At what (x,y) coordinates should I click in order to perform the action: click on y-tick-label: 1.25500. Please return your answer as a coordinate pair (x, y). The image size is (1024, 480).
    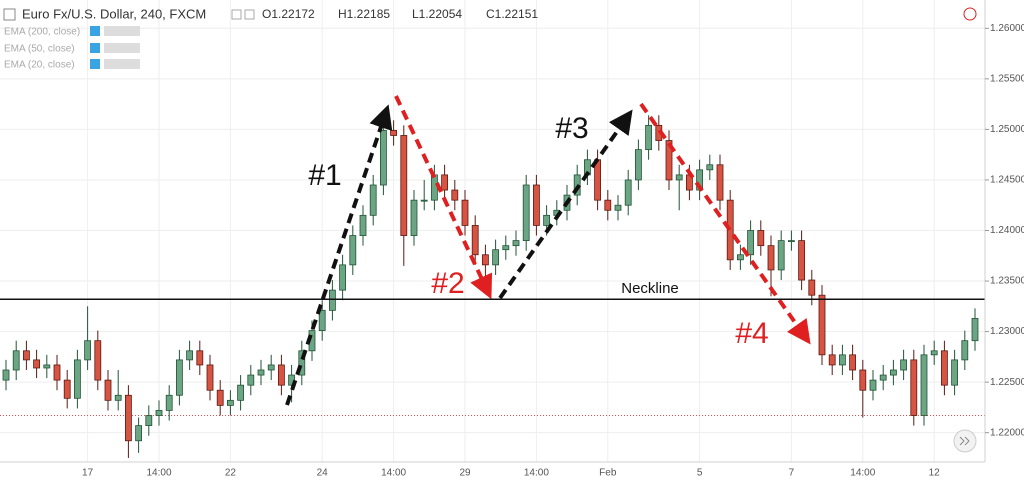
    Looking at the image, I should click on (1007, 78).